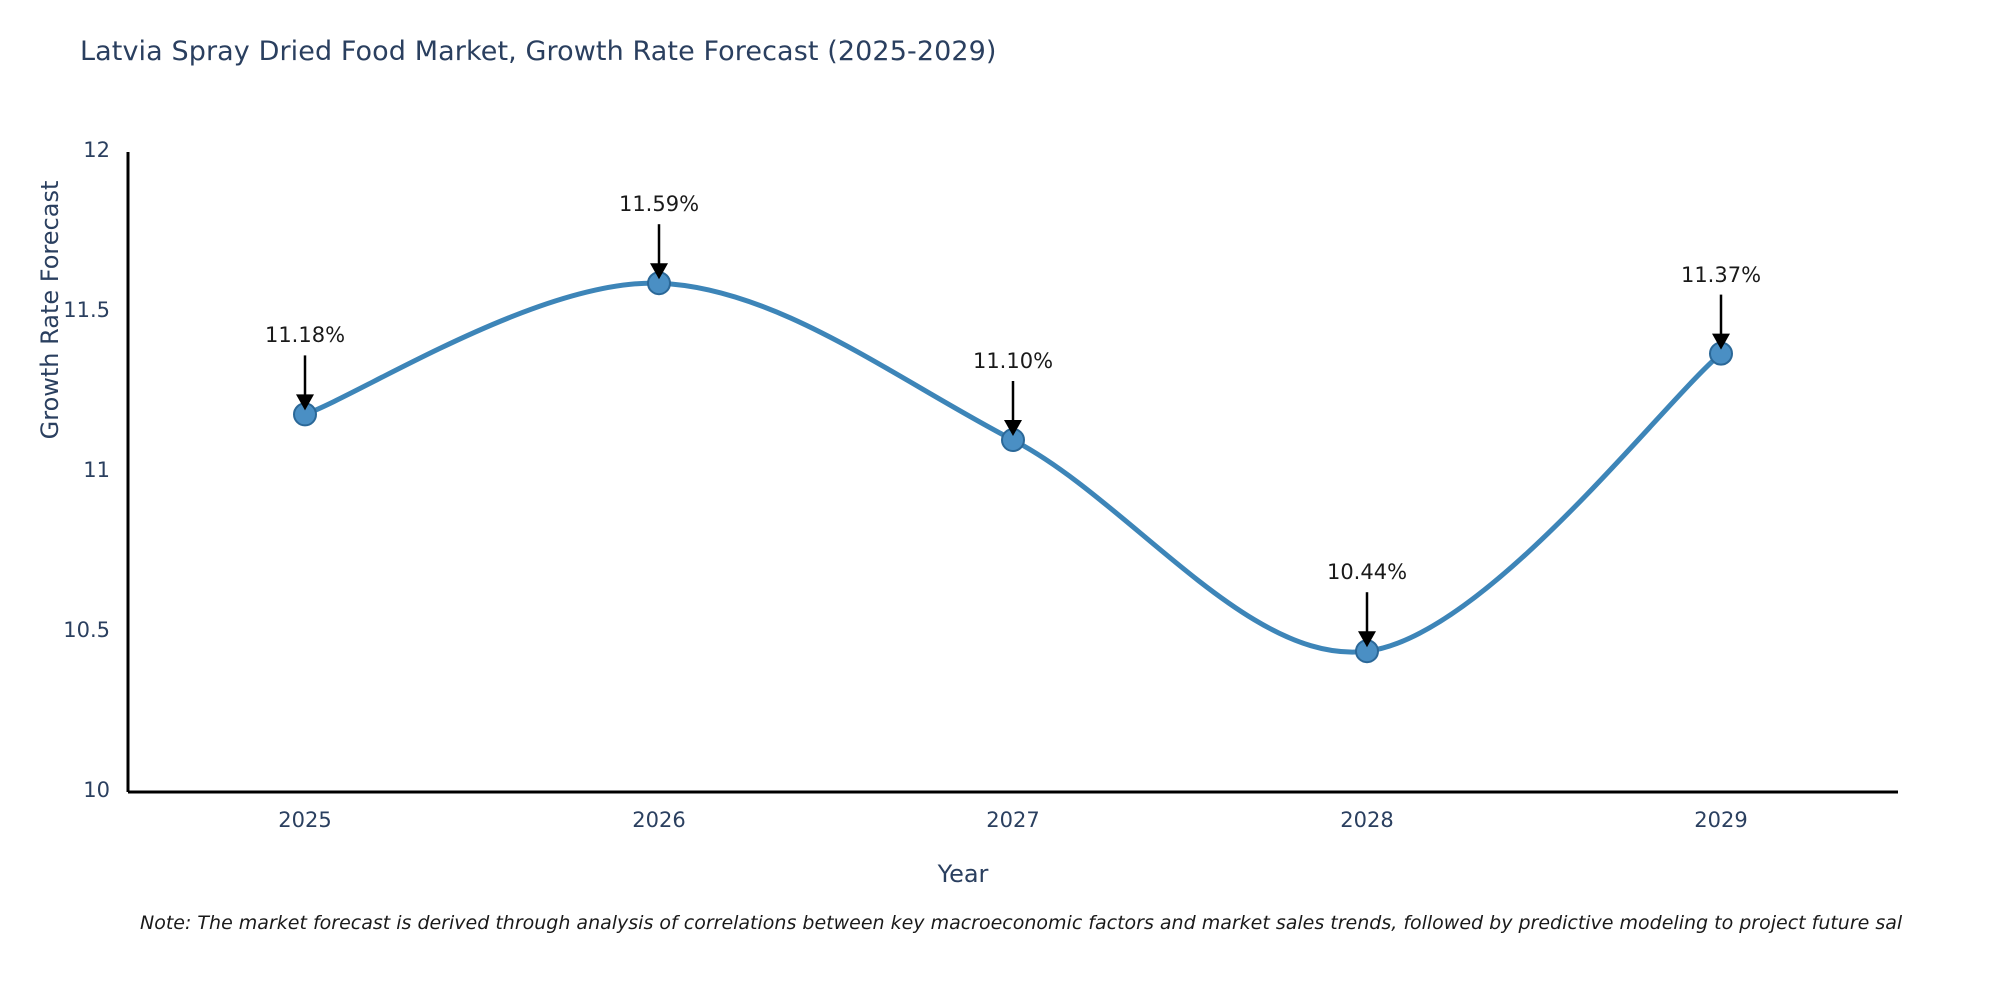 This screenshot has width=2000, height=1000. Describe the element at coordinates (1367, 820) in the screenshot. I see `x-tick-label: 2028` at that location.